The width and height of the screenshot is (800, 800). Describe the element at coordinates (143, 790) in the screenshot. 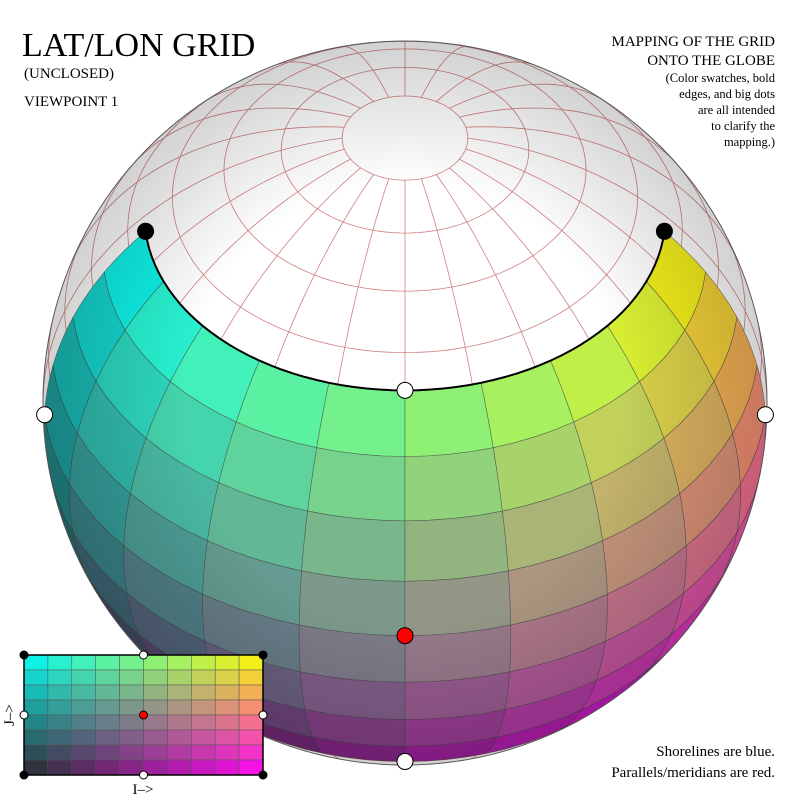

I see `inset-x-label: I–>` at that location.